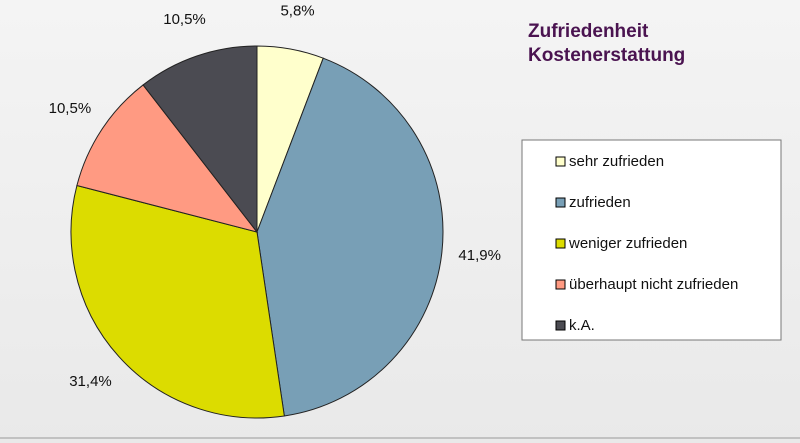 Image resolution: width=800 pixels, height=443 pixels. What do you see at coordinates (653, 284) in the screenshot?
I see `legend-label: überhaupt nicht zufrieden` at bounding box center [653, 284].